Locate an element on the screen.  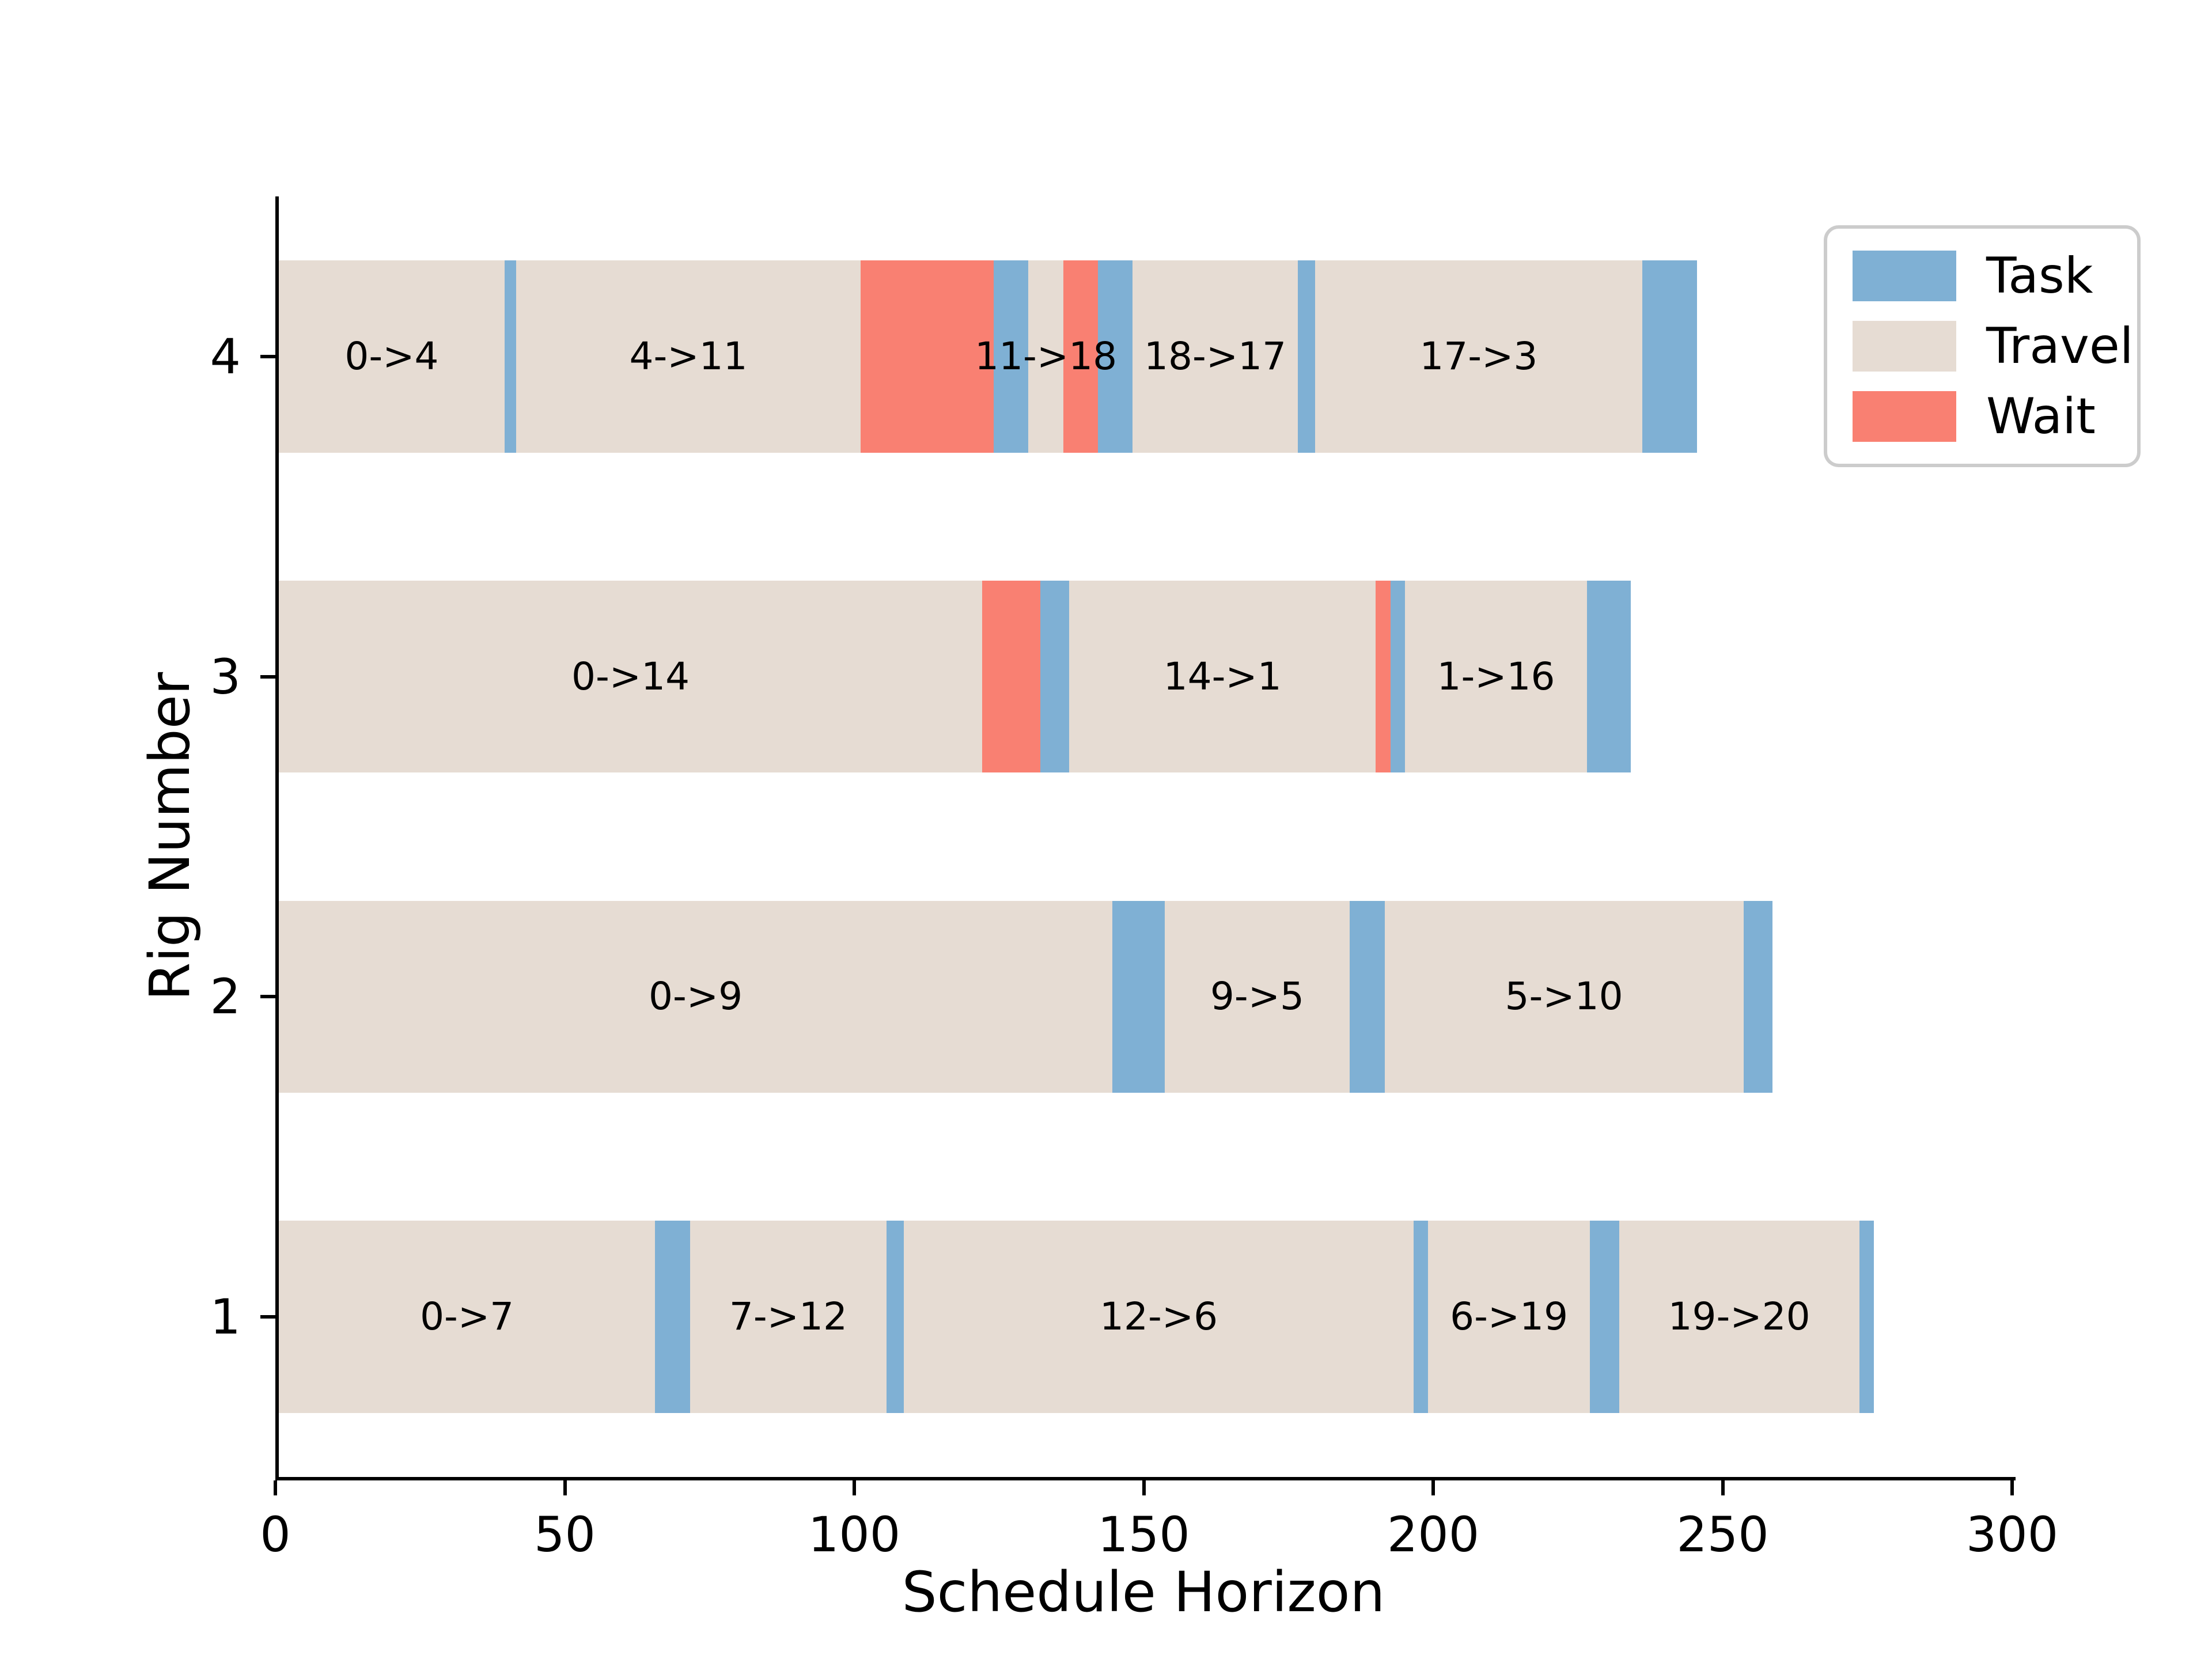
segment-label: 19->20 is located at coordinates (1739, 1316).